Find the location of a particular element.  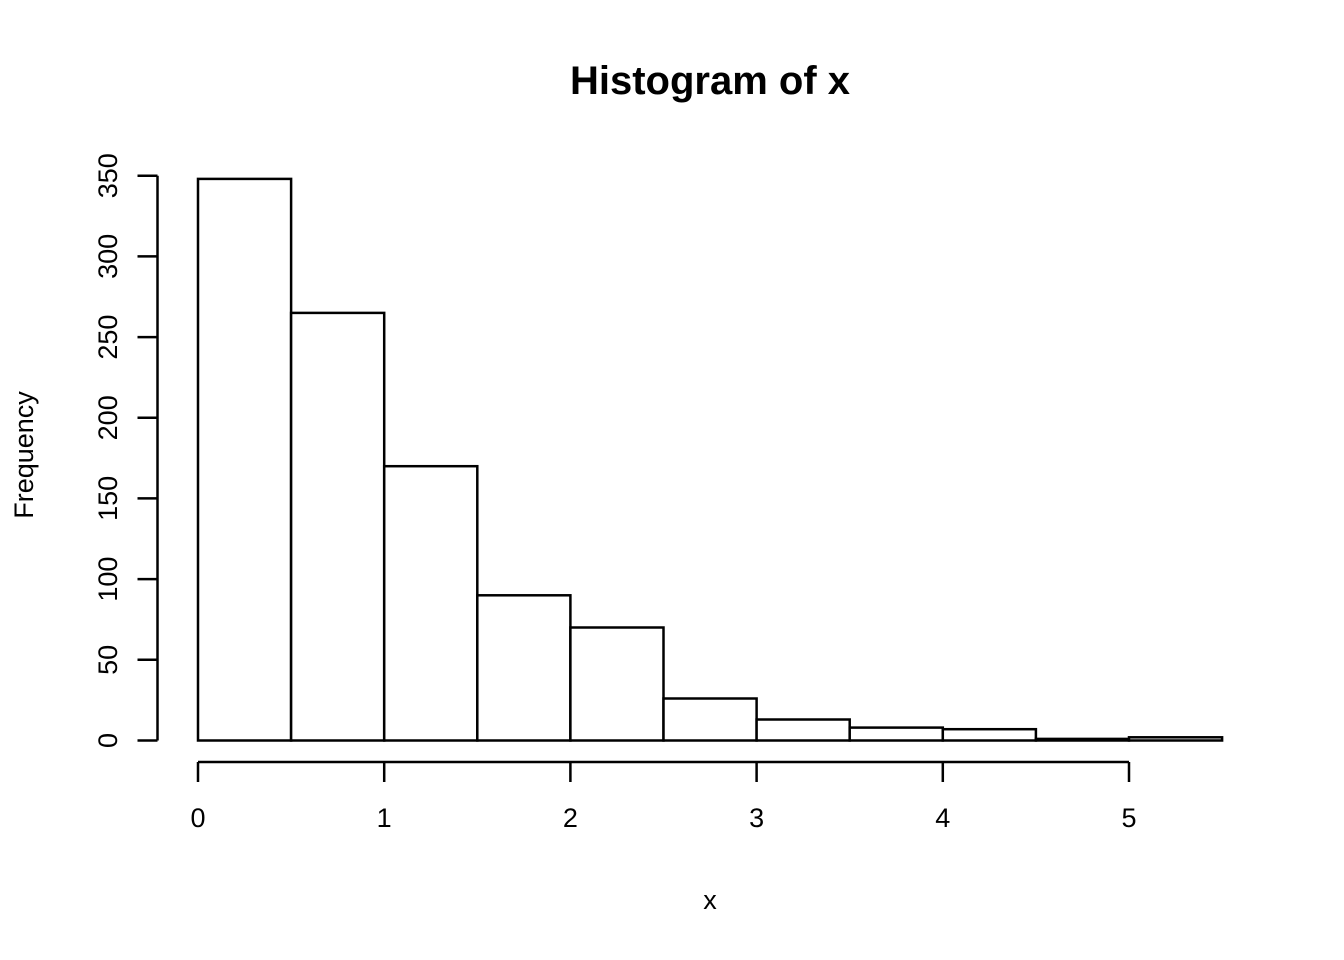

y-tick-label: 350 is located at coordinates (108, 175).